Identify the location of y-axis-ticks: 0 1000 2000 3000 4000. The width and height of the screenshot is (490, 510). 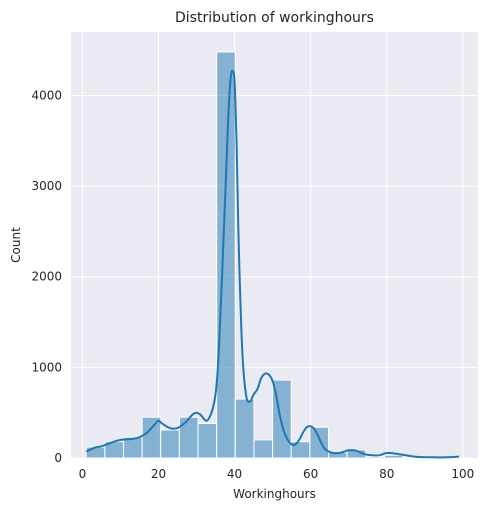
(46, 276).